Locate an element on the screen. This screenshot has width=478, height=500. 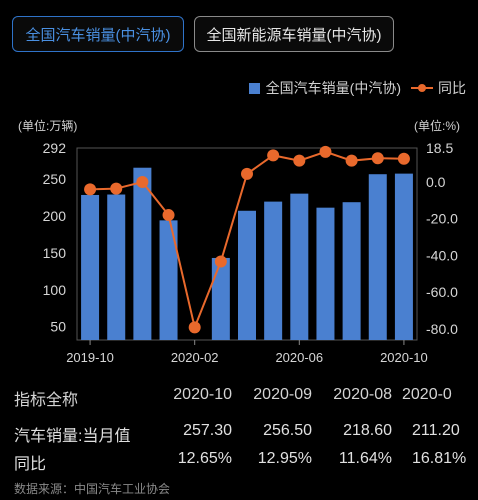
legend-bar-label: 全国汽车销量(中汽协) is located at coordinates (333, 88).